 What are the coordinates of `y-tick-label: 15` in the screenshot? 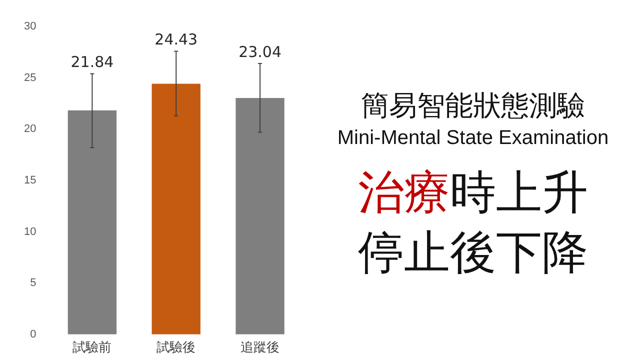 It's located at (30, 180).